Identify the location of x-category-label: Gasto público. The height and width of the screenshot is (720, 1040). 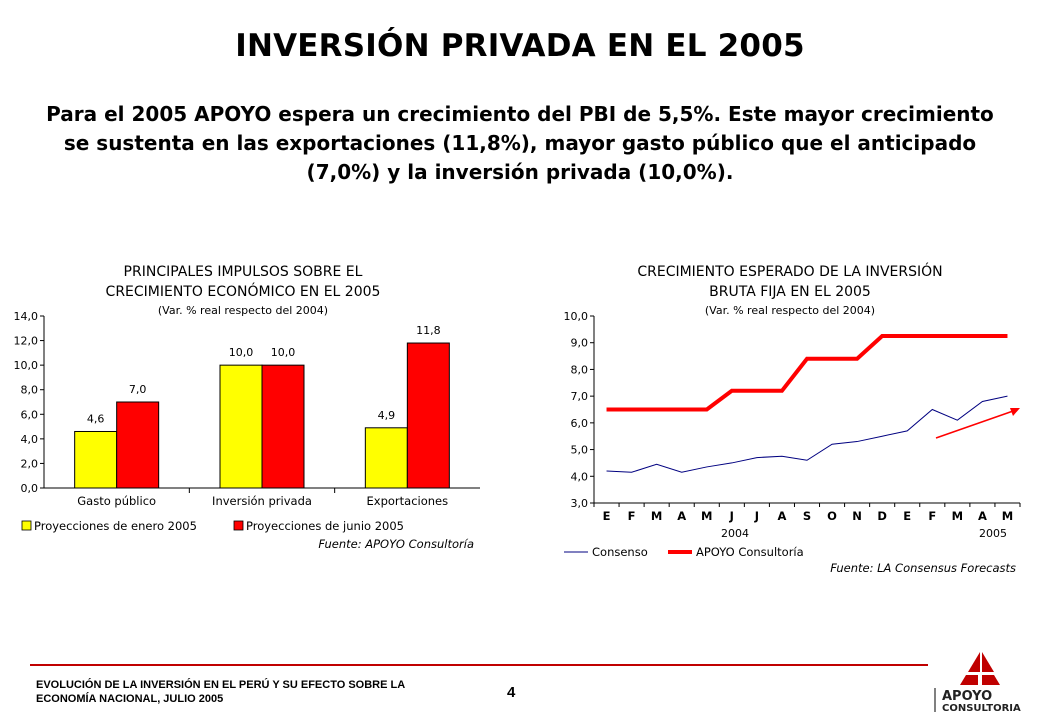
(116, 501).